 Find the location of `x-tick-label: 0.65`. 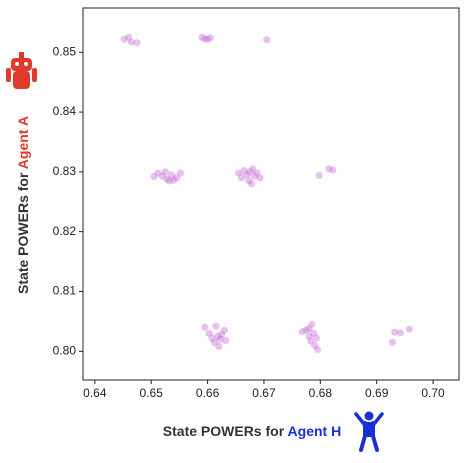

x-tick-label: 0.65 is located at coordinates (152, 393).